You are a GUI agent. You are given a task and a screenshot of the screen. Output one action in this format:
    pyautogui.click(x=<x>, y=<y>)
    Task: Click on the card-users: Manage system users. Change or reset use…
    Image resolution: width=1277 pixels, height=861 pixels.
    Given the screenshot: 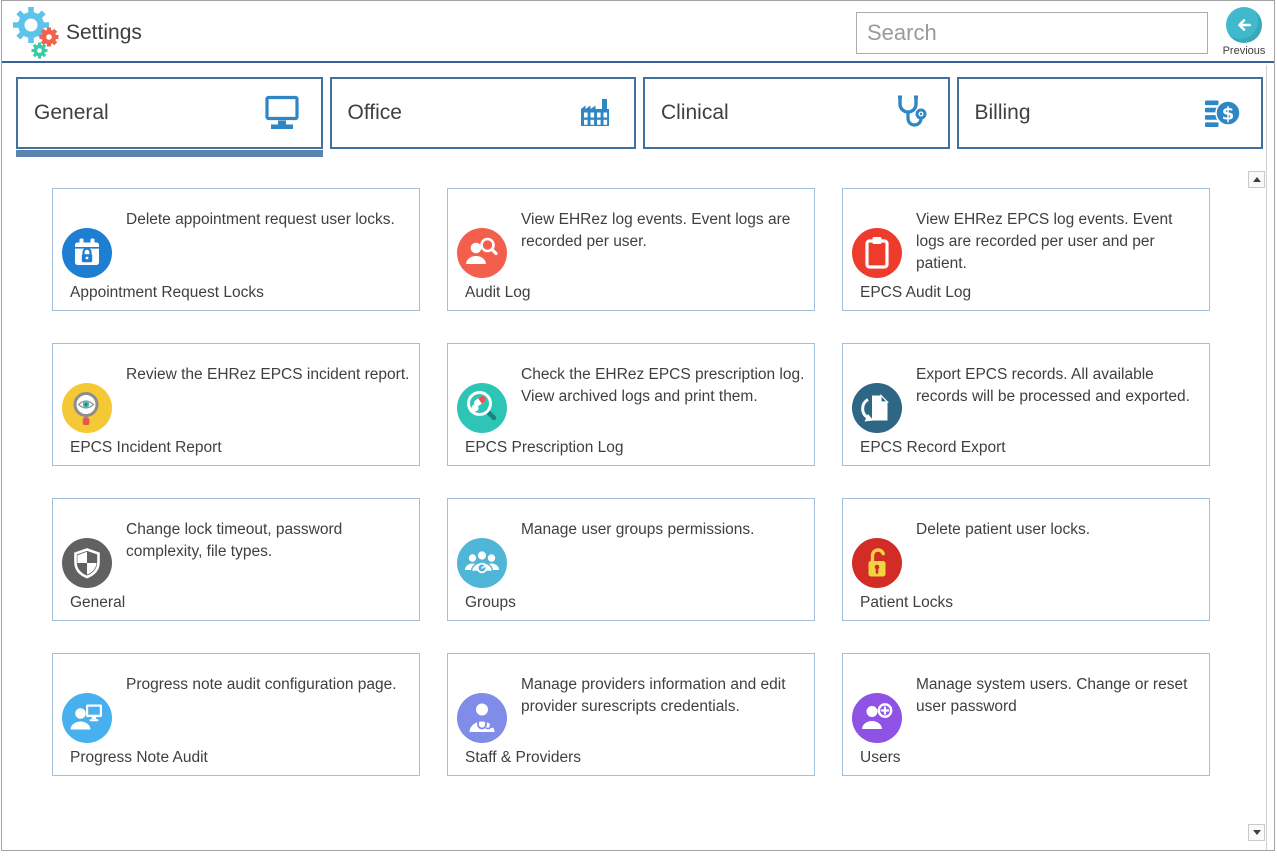 What is the action you would take?
    pyautogui.click(x=1026, y=714)
    